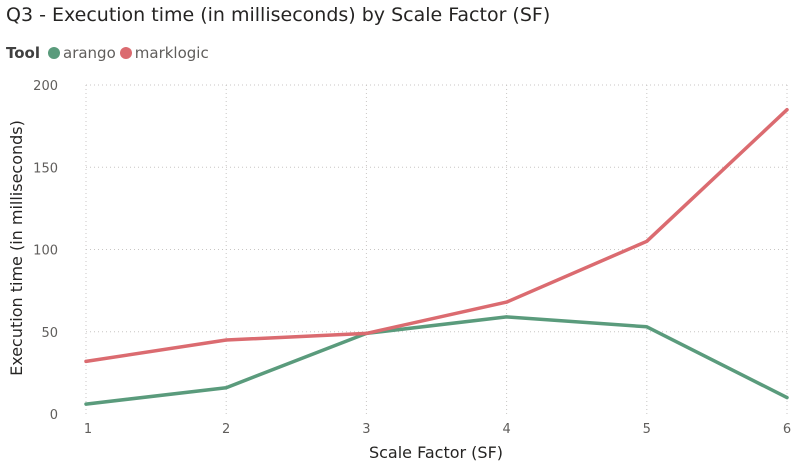 Image resolution: width=807 pixels, height=468 pixels. Describe the element at coordinates (436, 452) in the screenshot. I see `x-axis-title: Scale Factor (SF)` at that location.